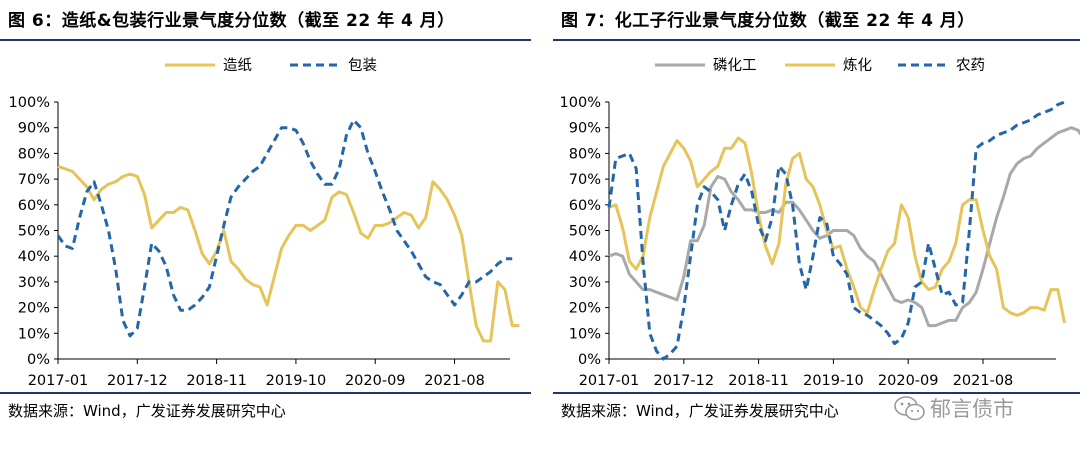 This screenshot has height=452, width=1080. I want to click on left-bottom-rule, so click(265, 393).